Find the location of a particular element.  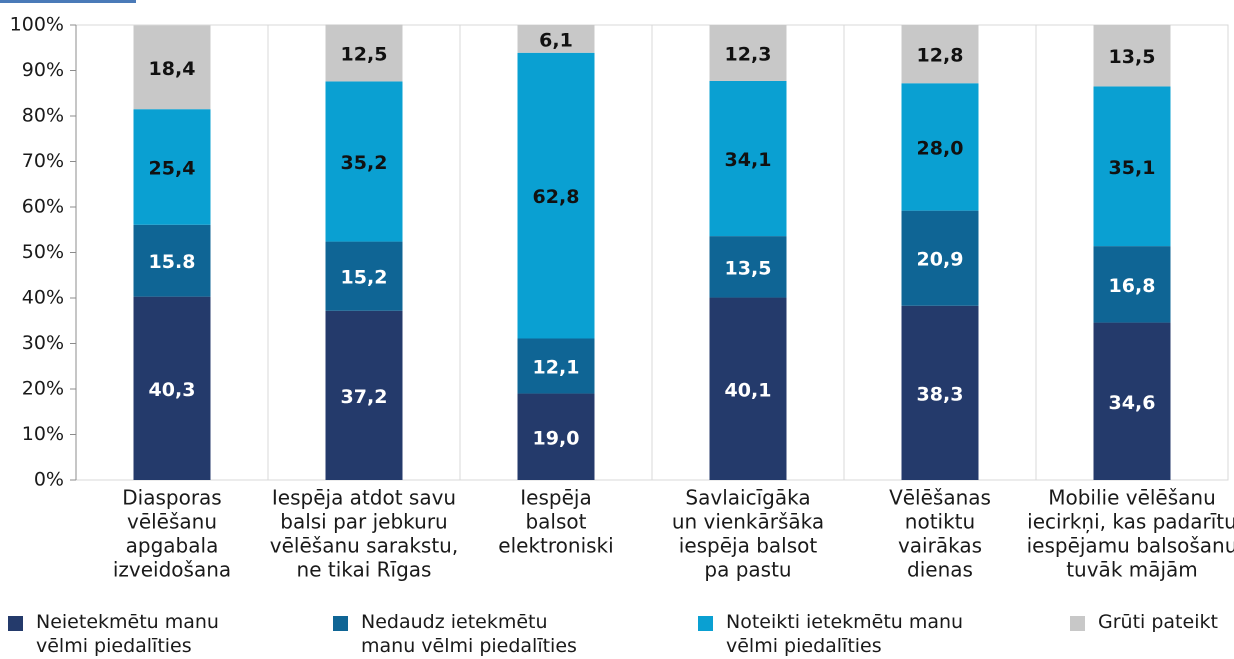

x-tick-label: notiktu is located at coordinates (940, 522).